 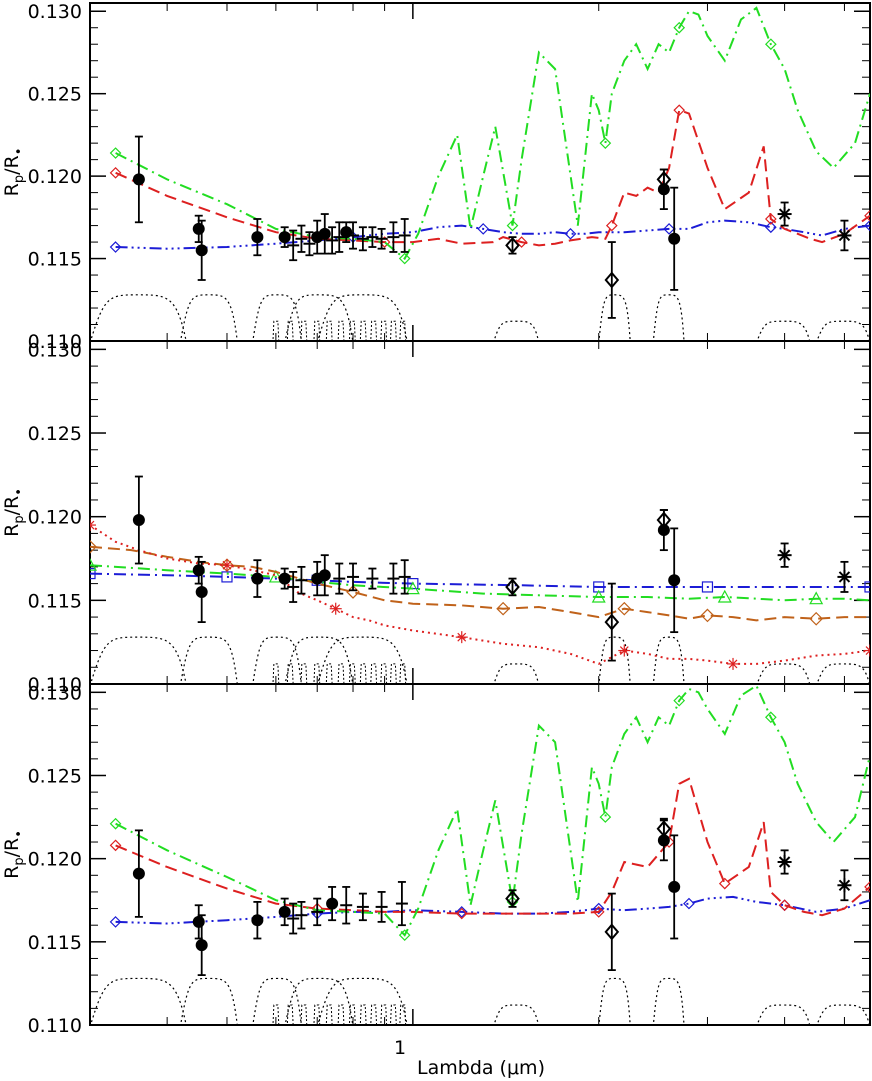 I want to click on y-axis-label: Rp/R•, so click(x=14, y=854).